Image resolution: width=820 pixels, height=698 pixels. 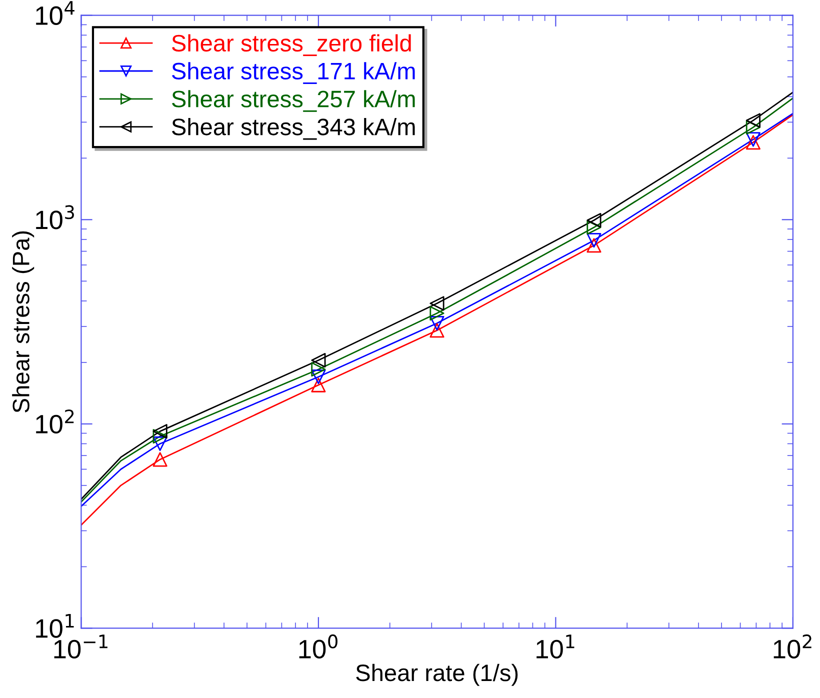 I want to click on y-tick-label: 10$^{2}$, so click(x=55, y=421).